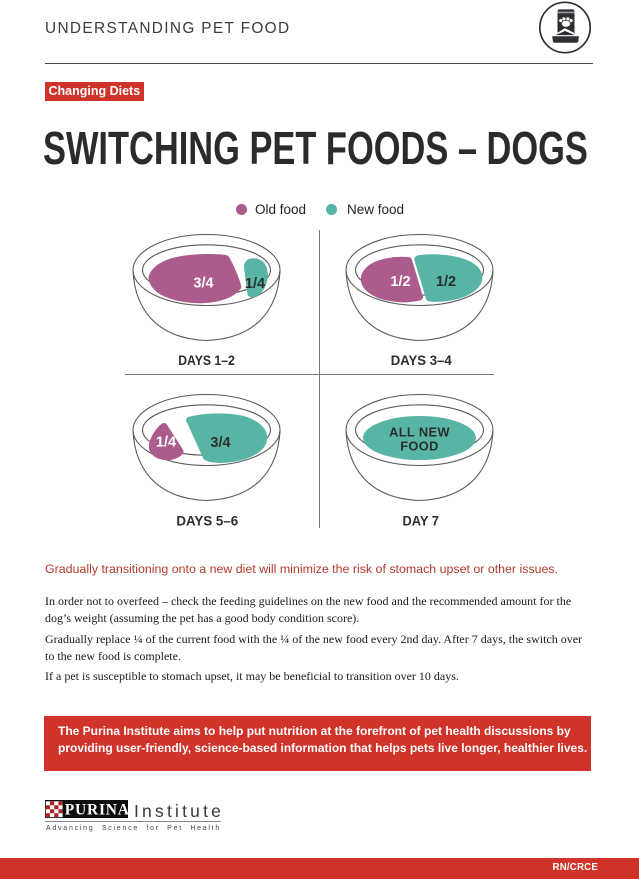 This screenshot has height=879, width=639. What do you see at coordinates (419, 446) in the screenshot?
I see `svg-text: FOOD` at bounding box center [419, 446].